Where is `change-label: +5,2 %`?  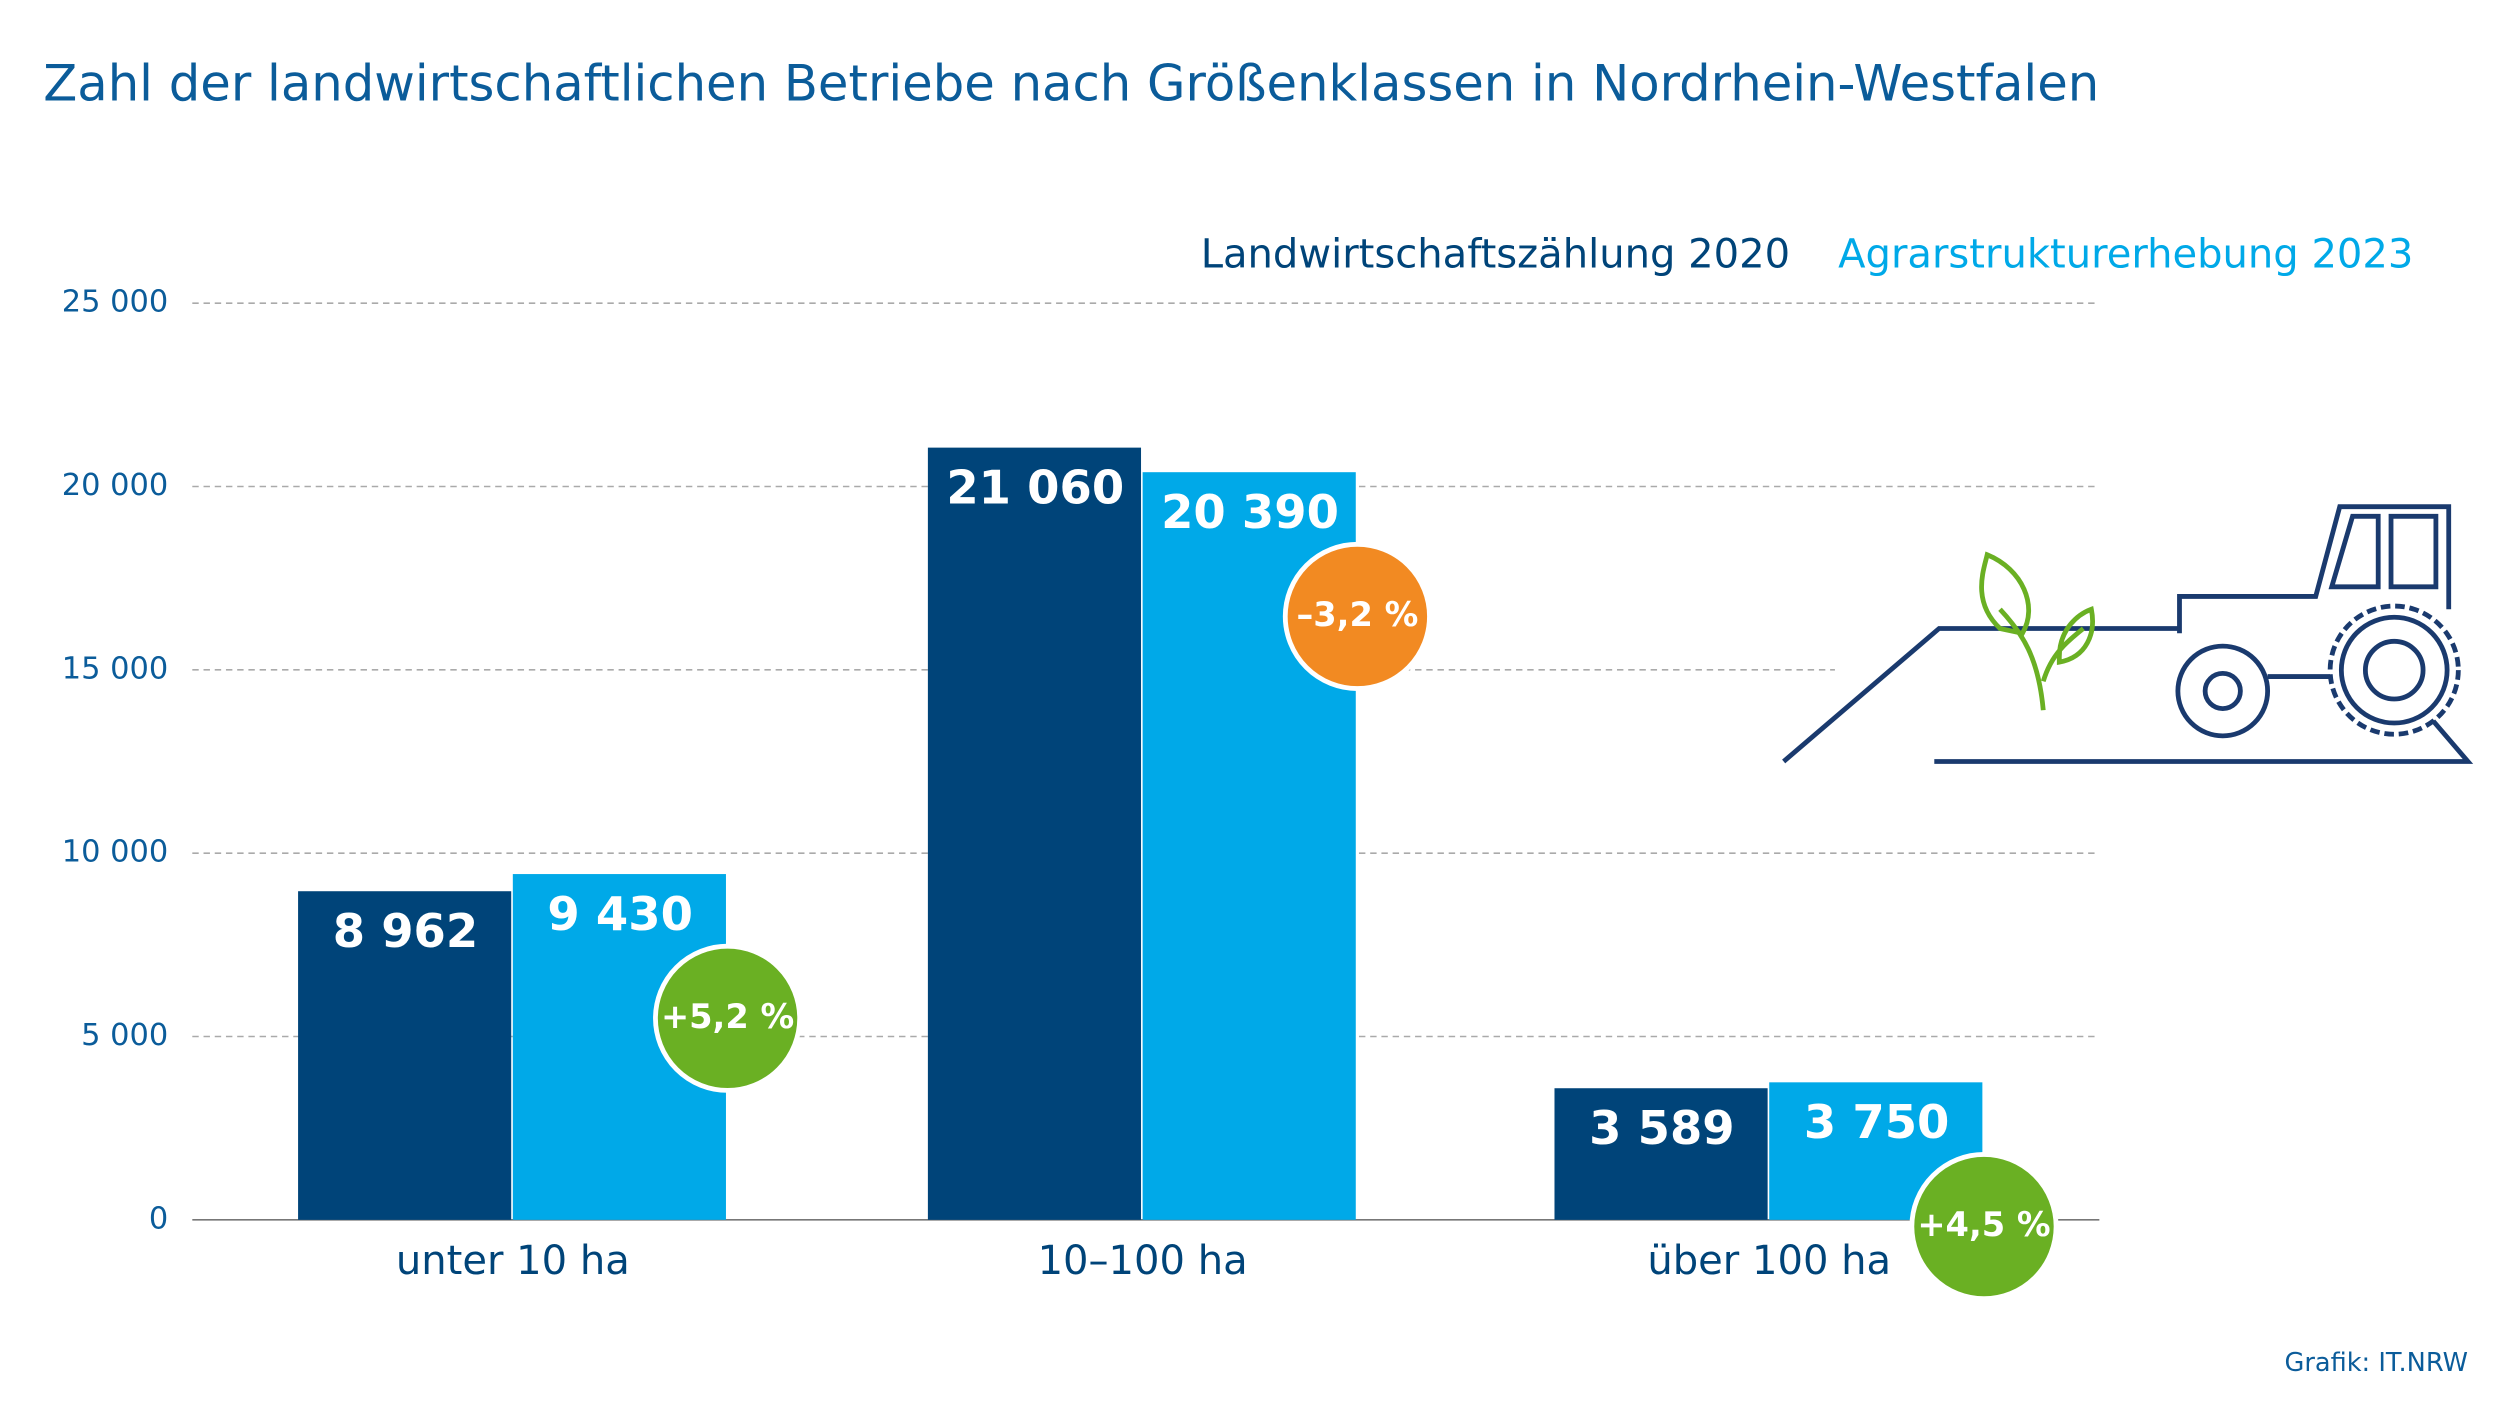
change-label: +5,2 % is located at coordinates (727, 1016).